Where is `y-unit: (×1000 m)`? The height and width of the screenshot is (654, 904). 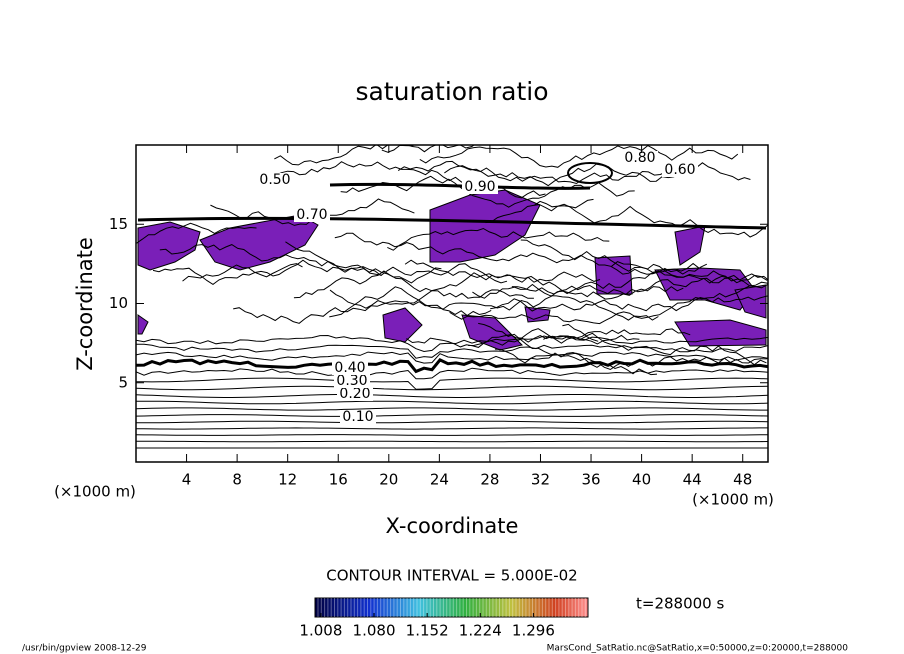
y-unit: (×1000 m) is located at coordinates (95, 492).